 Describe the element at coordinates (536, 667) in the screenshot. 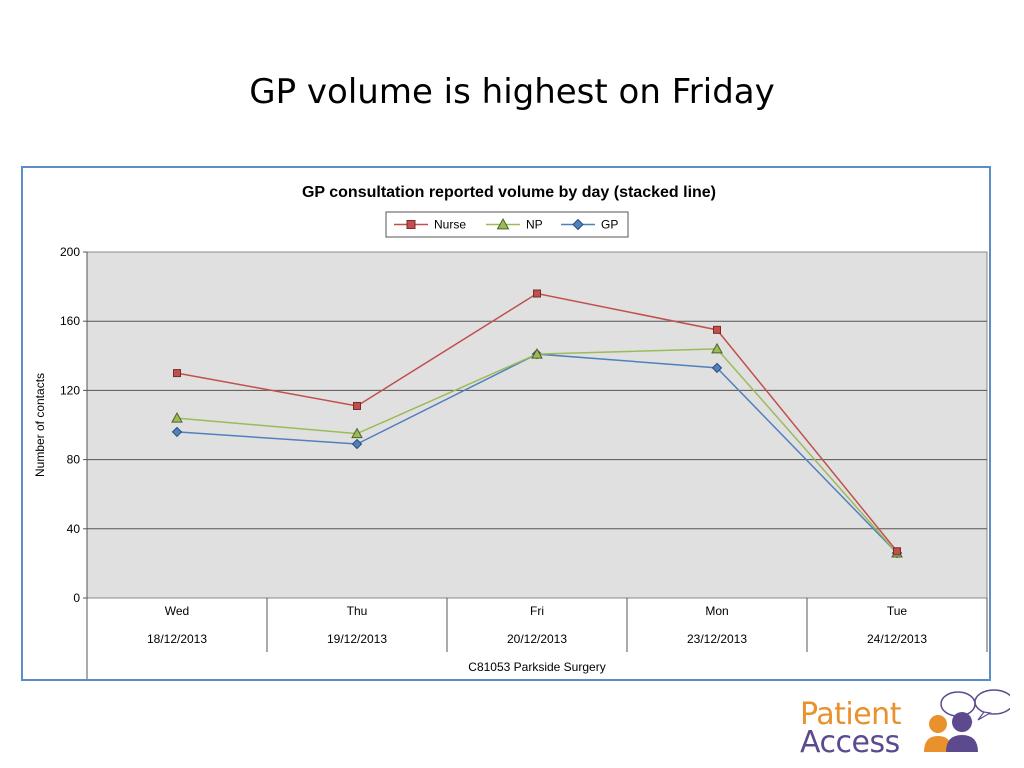

I see `x-group-label: C81053 Parkside Surgery` at that location.